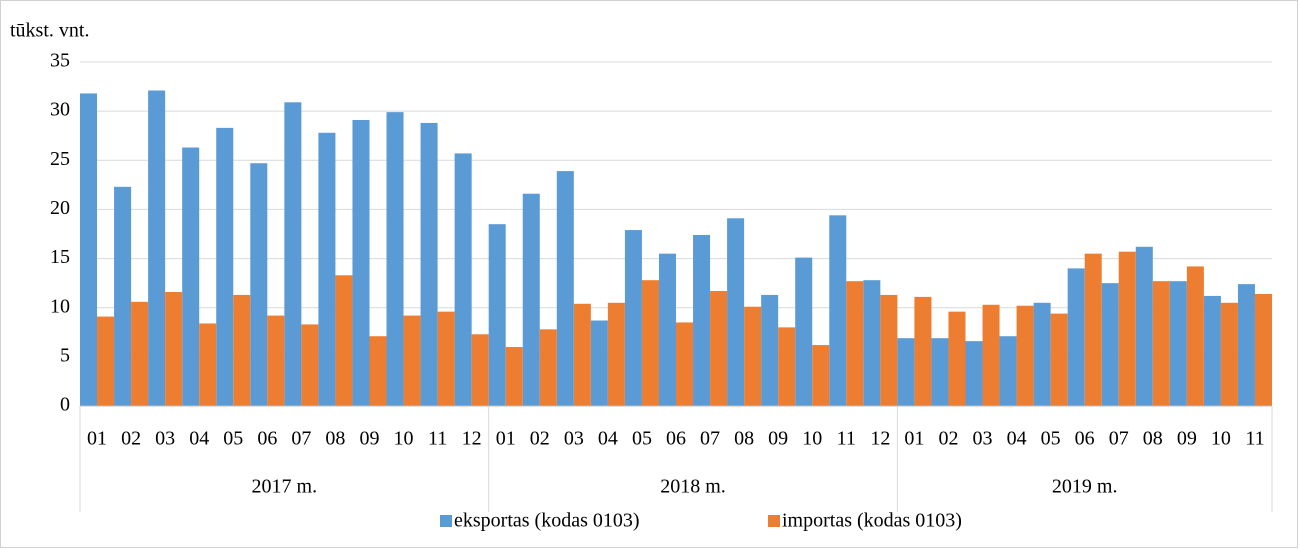 The height and width of the screenshot is (549, 1299). I want to click on group-label: 2019 m., so click(1085, 487).